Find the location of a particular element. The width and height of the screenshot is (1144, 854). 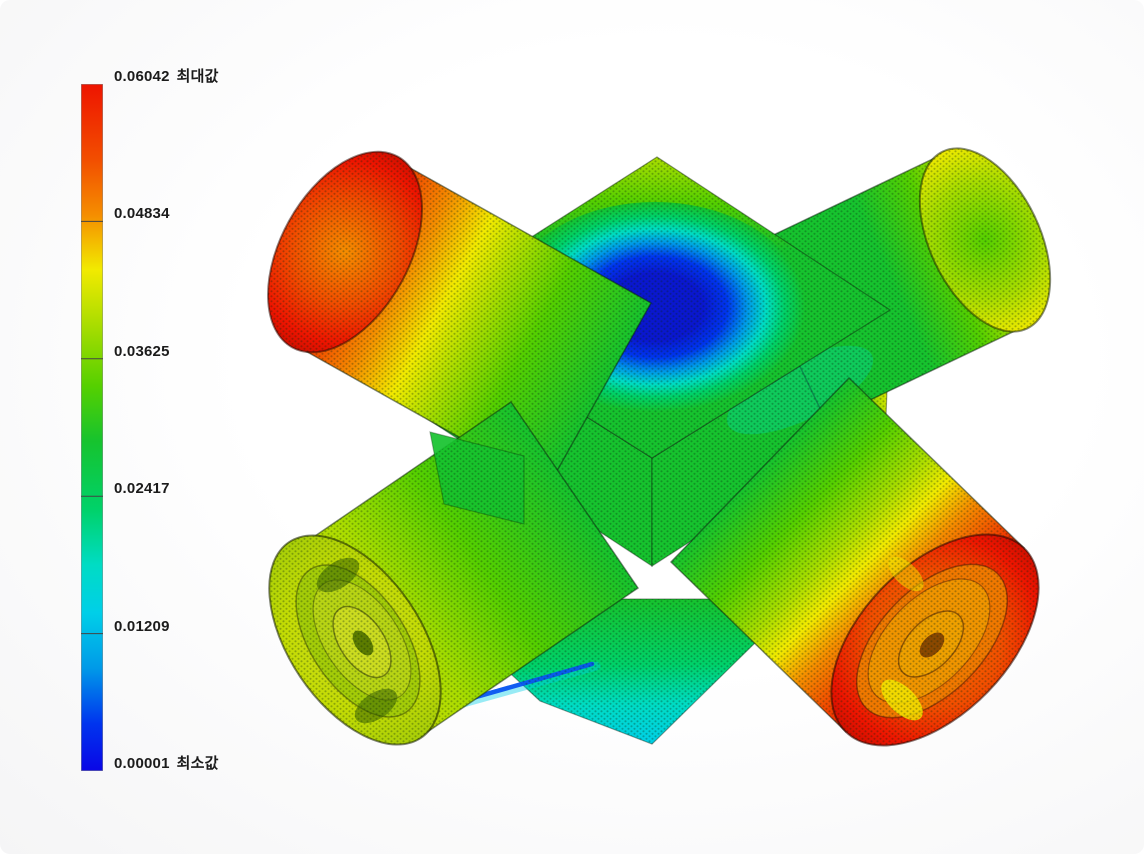

legend-label-min: 0.00001 최소값 is located at coordinates (166, 764).